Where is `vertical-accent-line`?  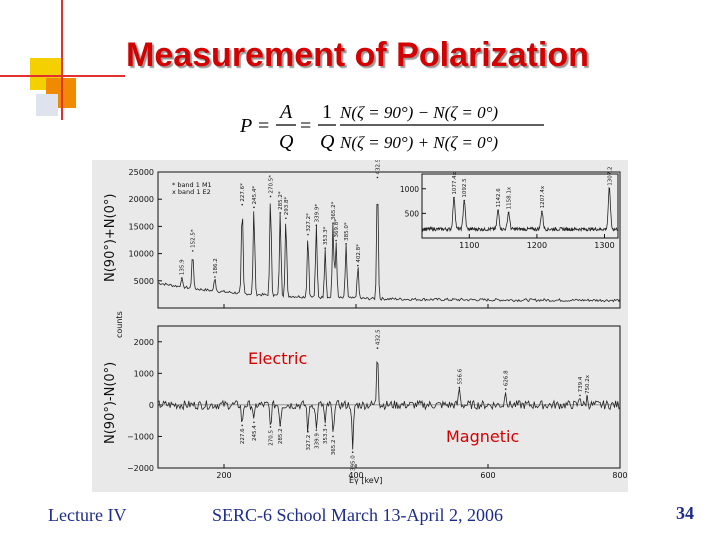 vertical-accent-line is located at coordinates (62, 60).